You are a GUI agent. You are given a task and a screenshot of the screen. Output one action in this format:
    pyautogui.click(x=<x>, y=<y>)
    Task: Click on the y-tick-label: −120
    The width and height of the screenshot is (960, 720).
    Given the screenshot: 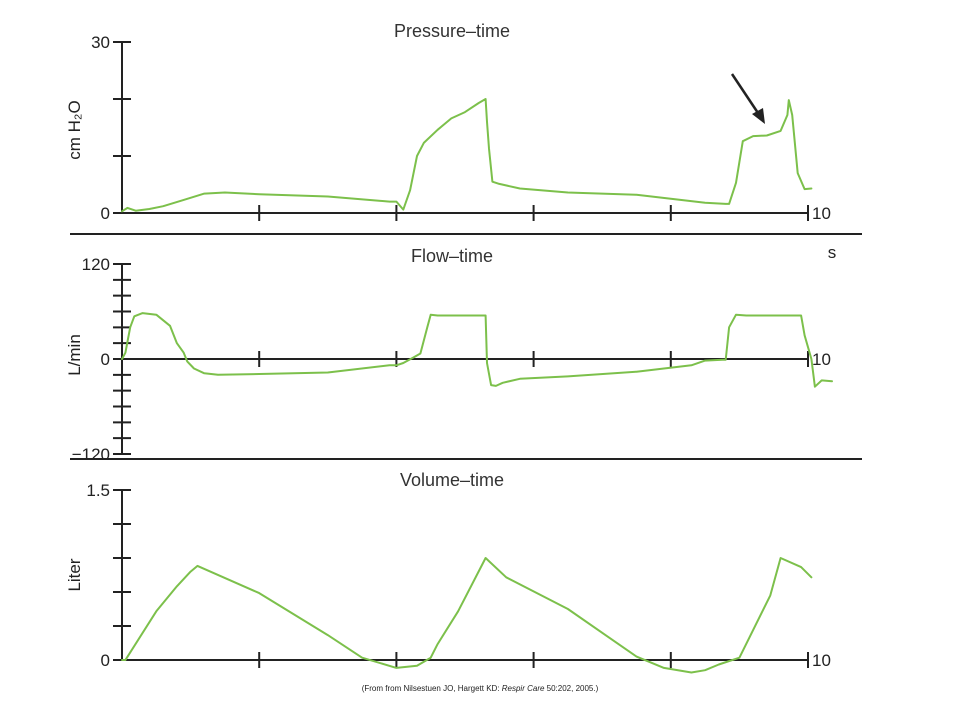 What is the action you would take?
    pyautogui.click(x=91, y=454)
    